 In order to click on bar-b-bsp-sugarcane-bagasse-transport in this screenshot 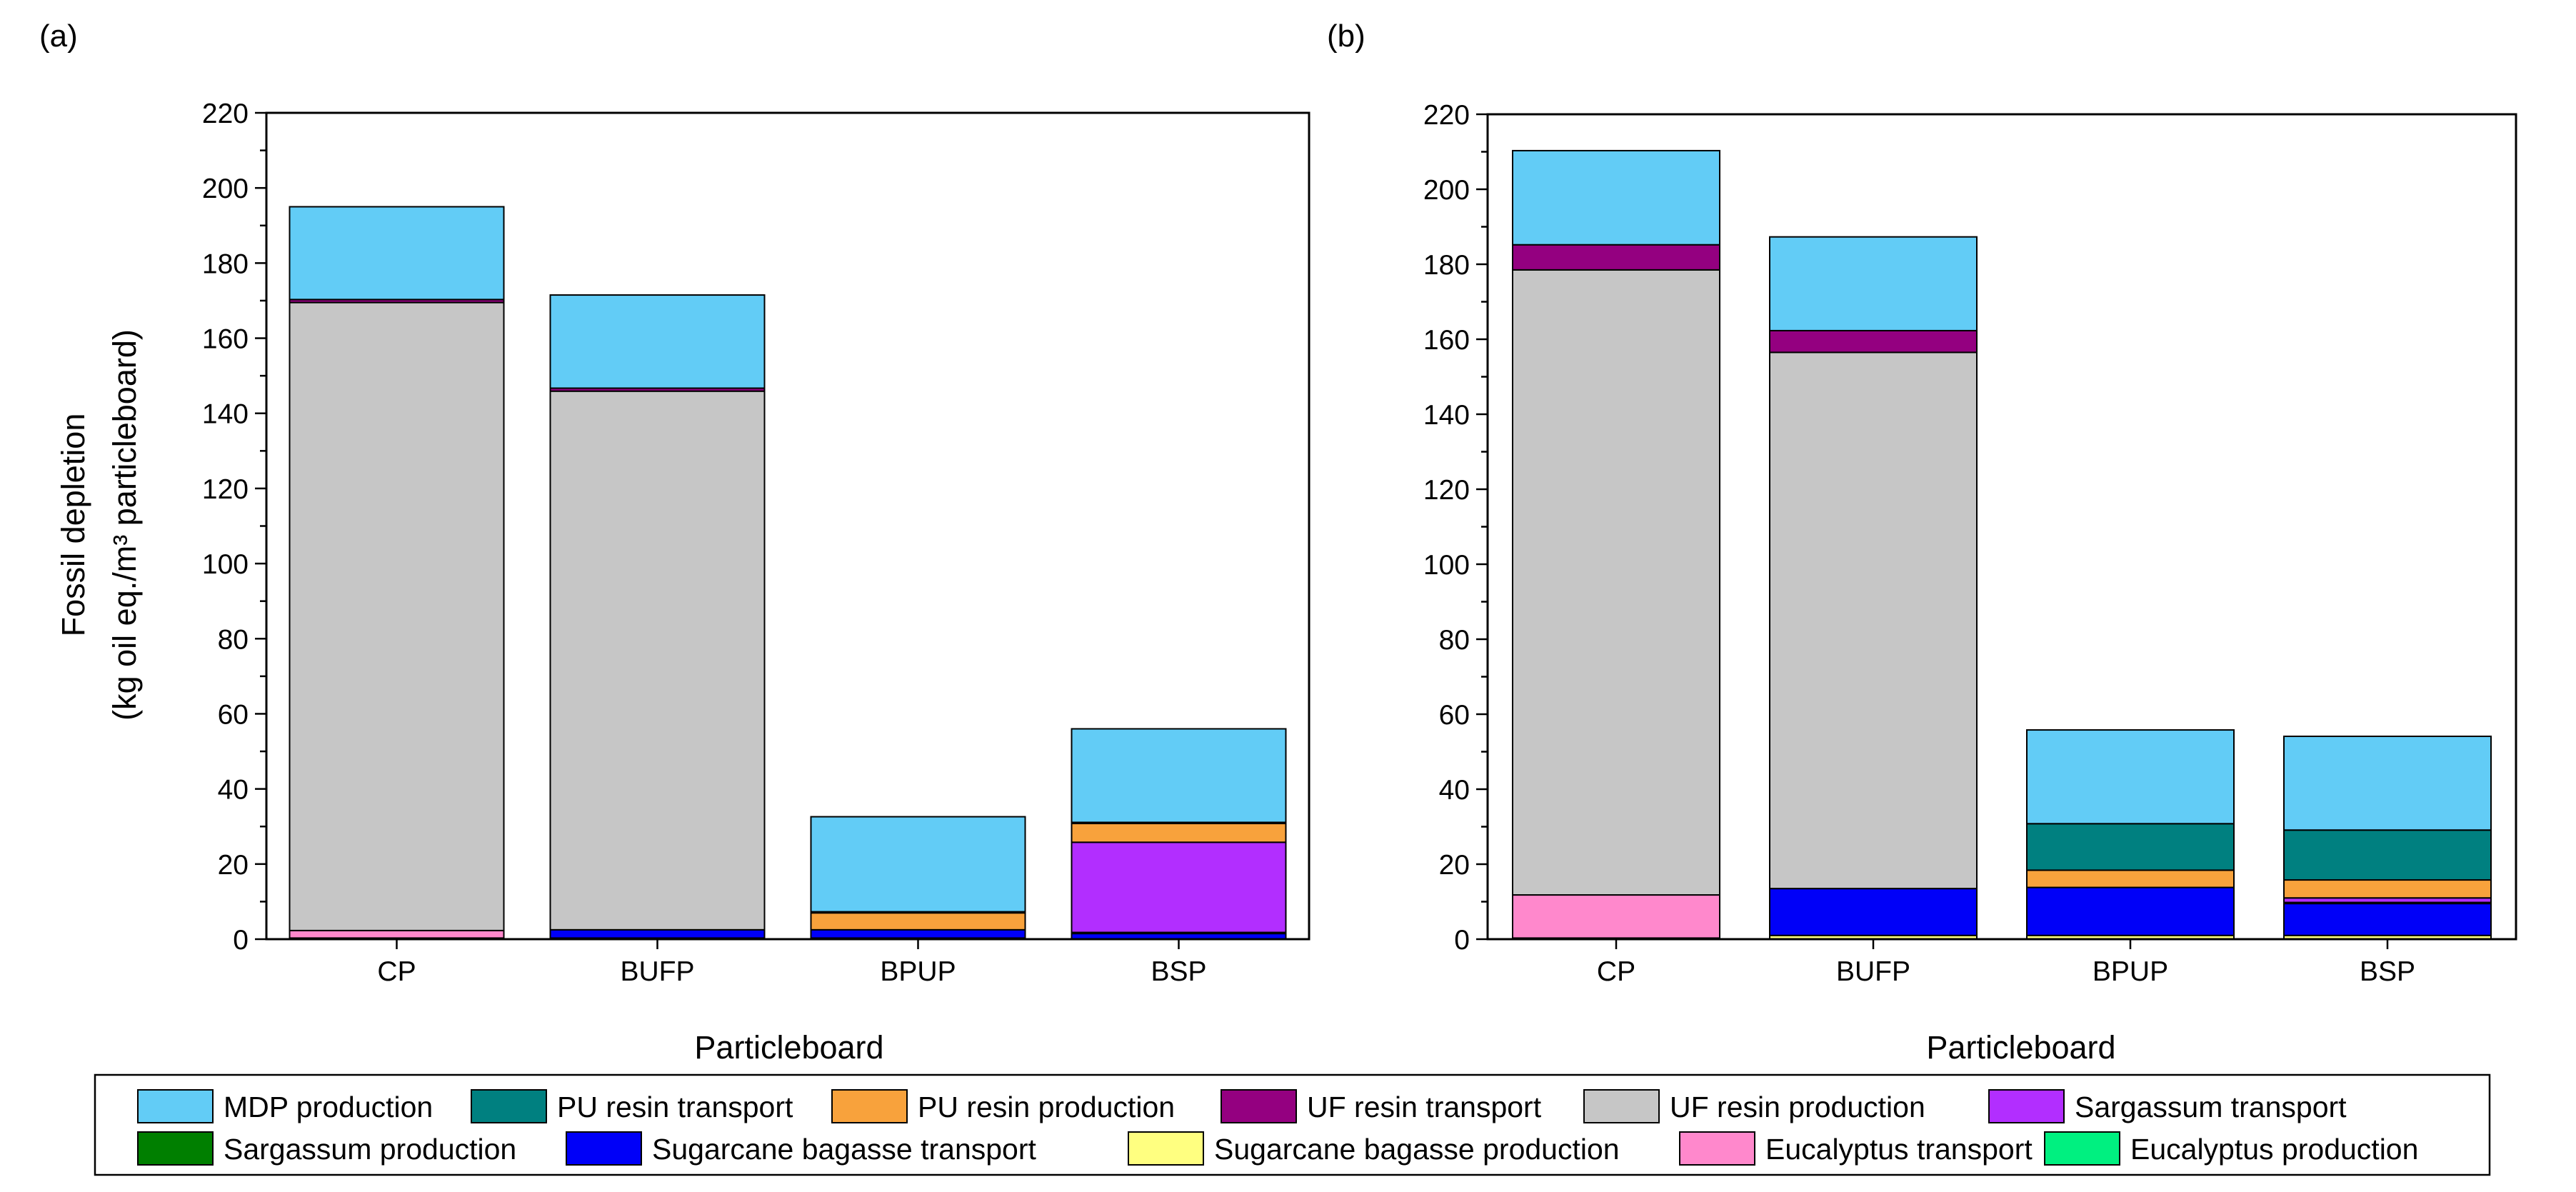, I will do `click(2387, 919)`.